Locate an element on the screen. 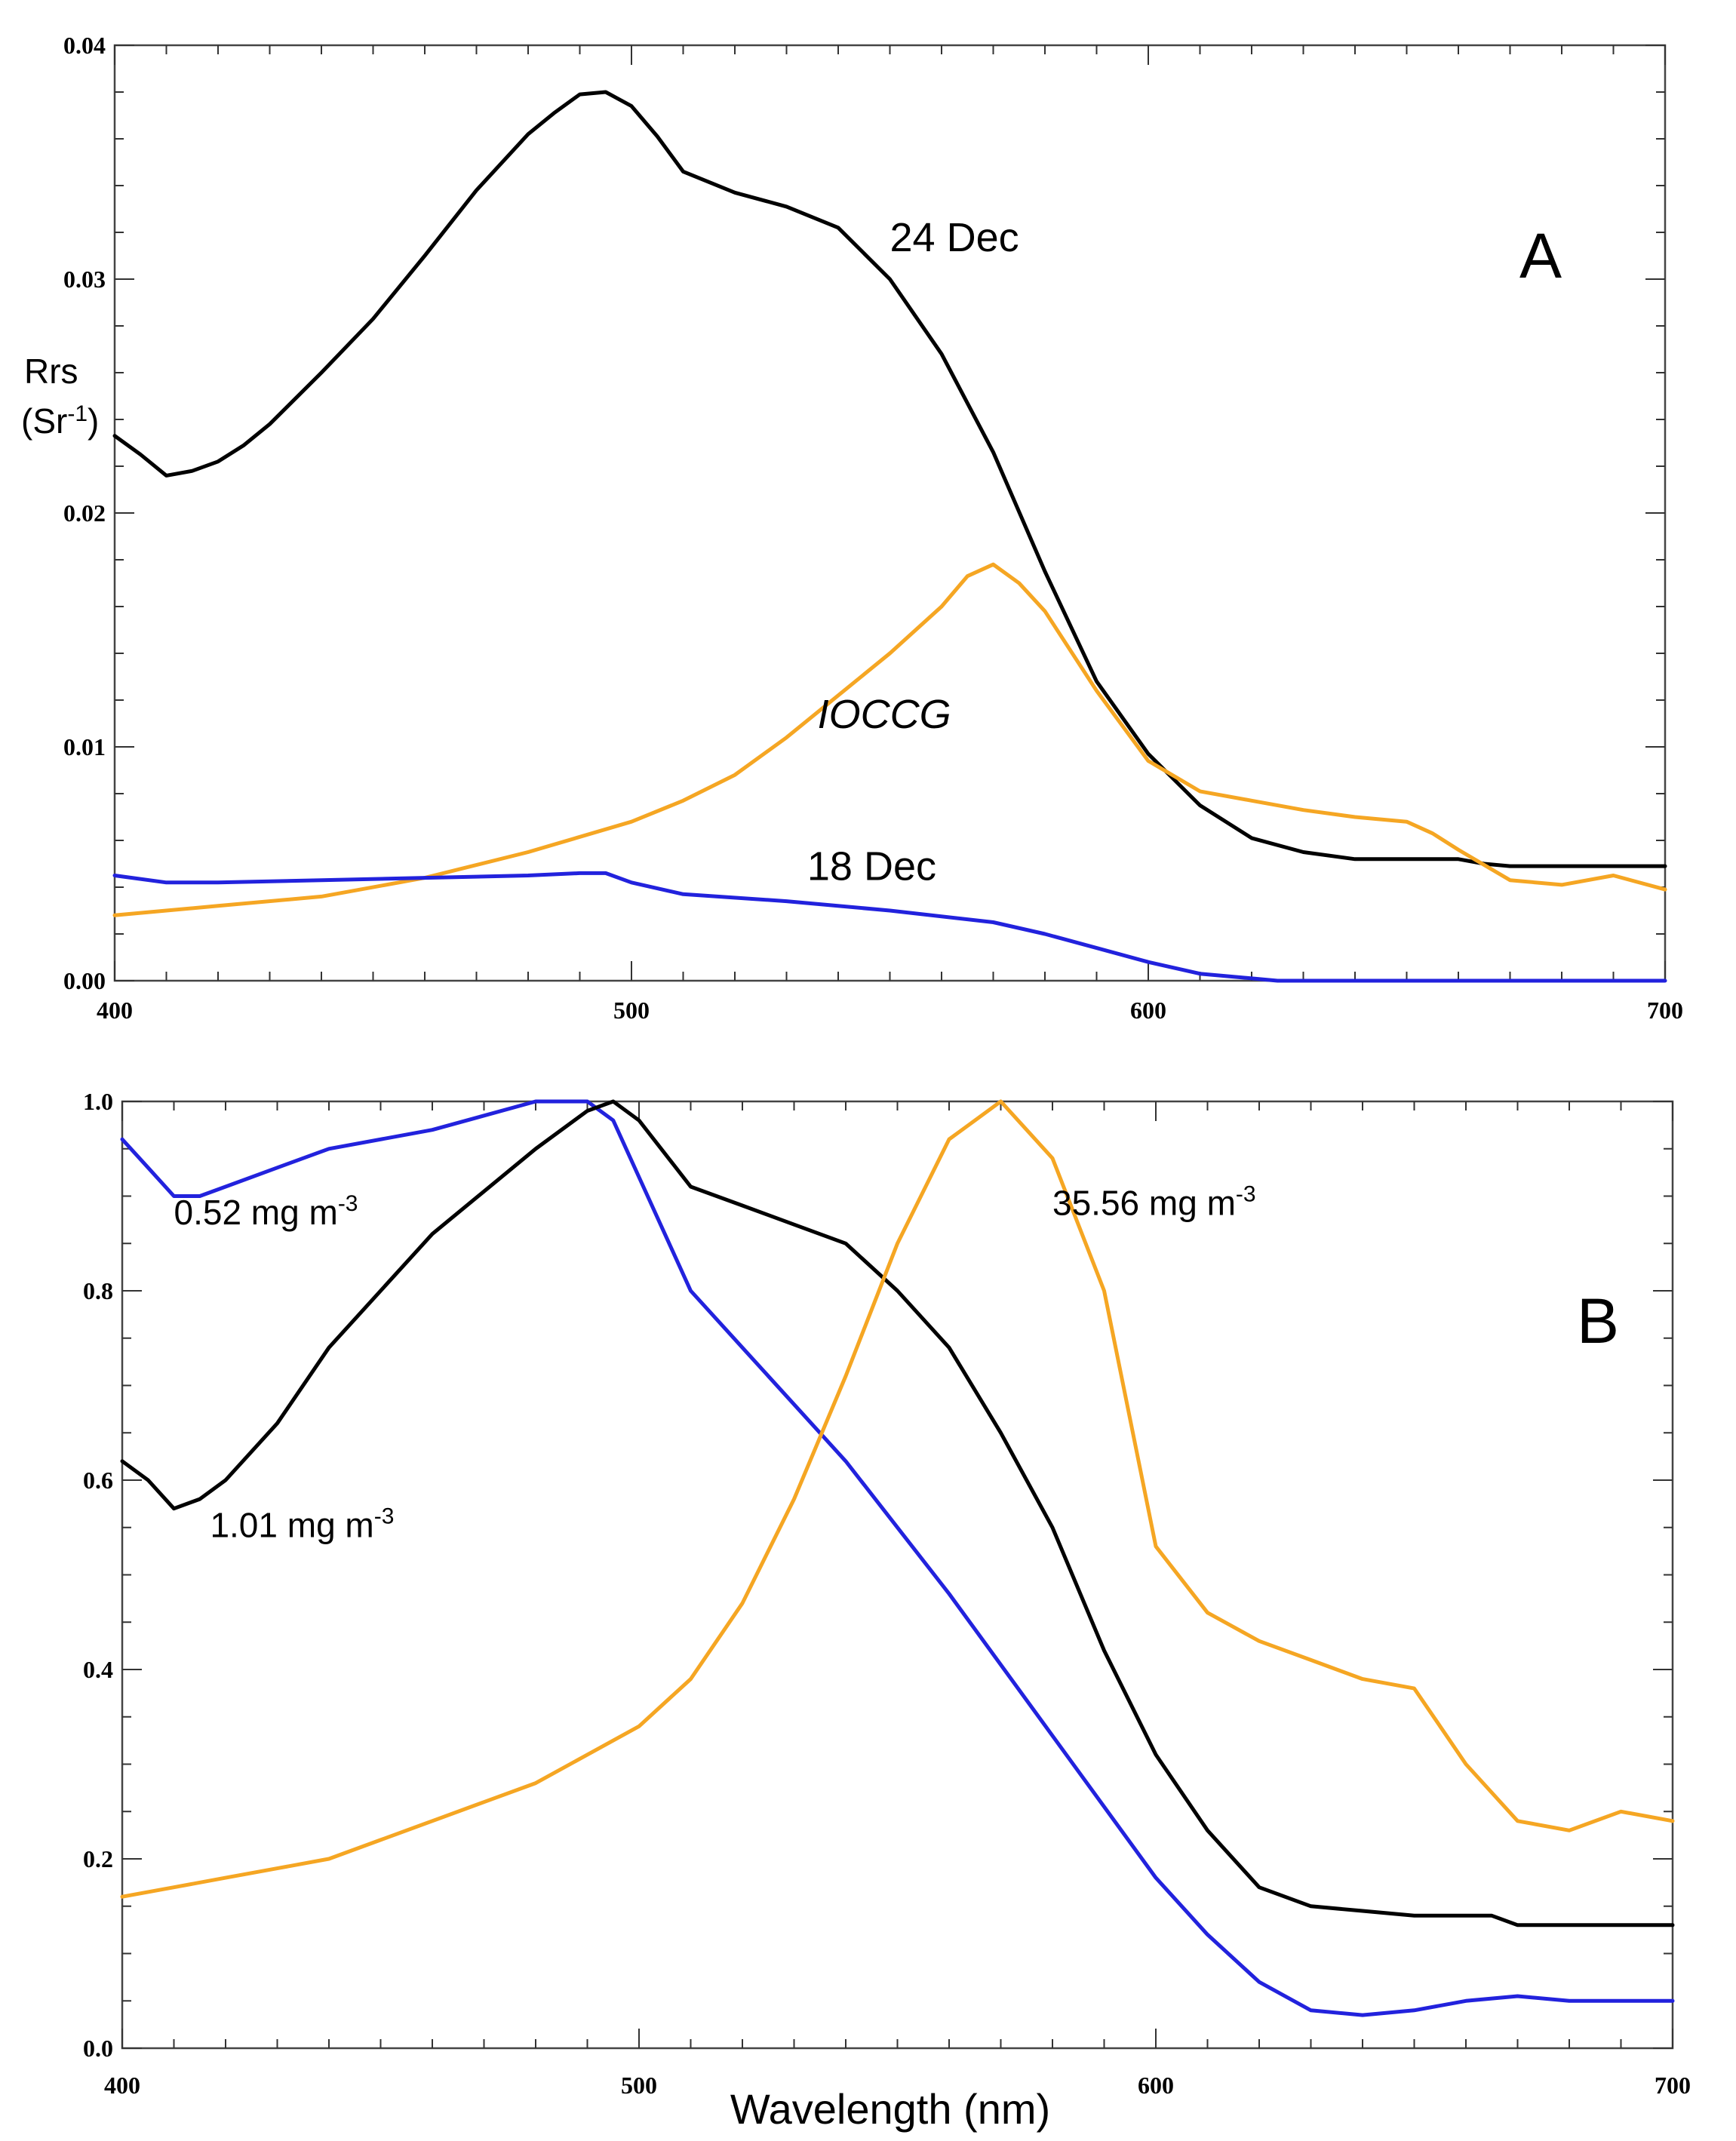 This screenshot has width=1736, height=2141. ylabel-unit-sup: -1 is located at coordinates (77, 413).